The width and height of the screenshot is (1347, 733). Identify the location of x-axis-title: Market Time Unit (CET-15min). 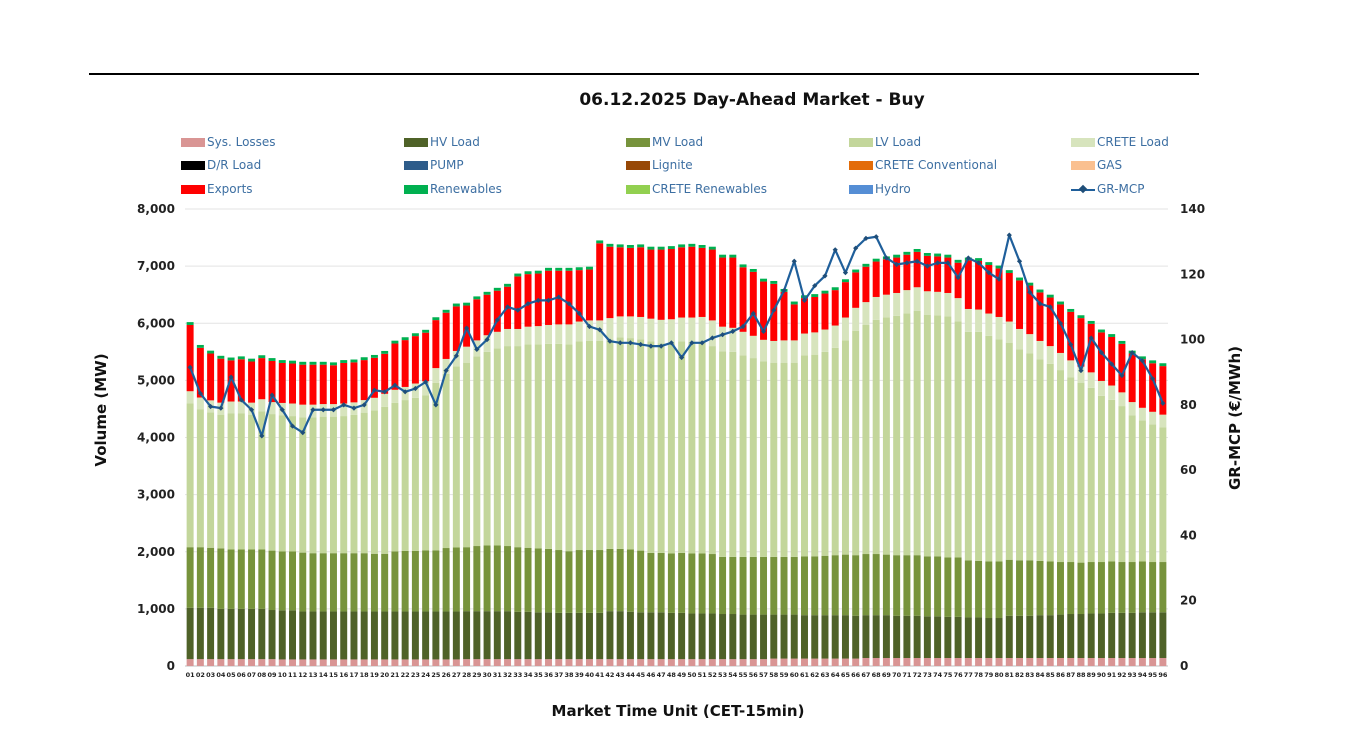
(678, 711).